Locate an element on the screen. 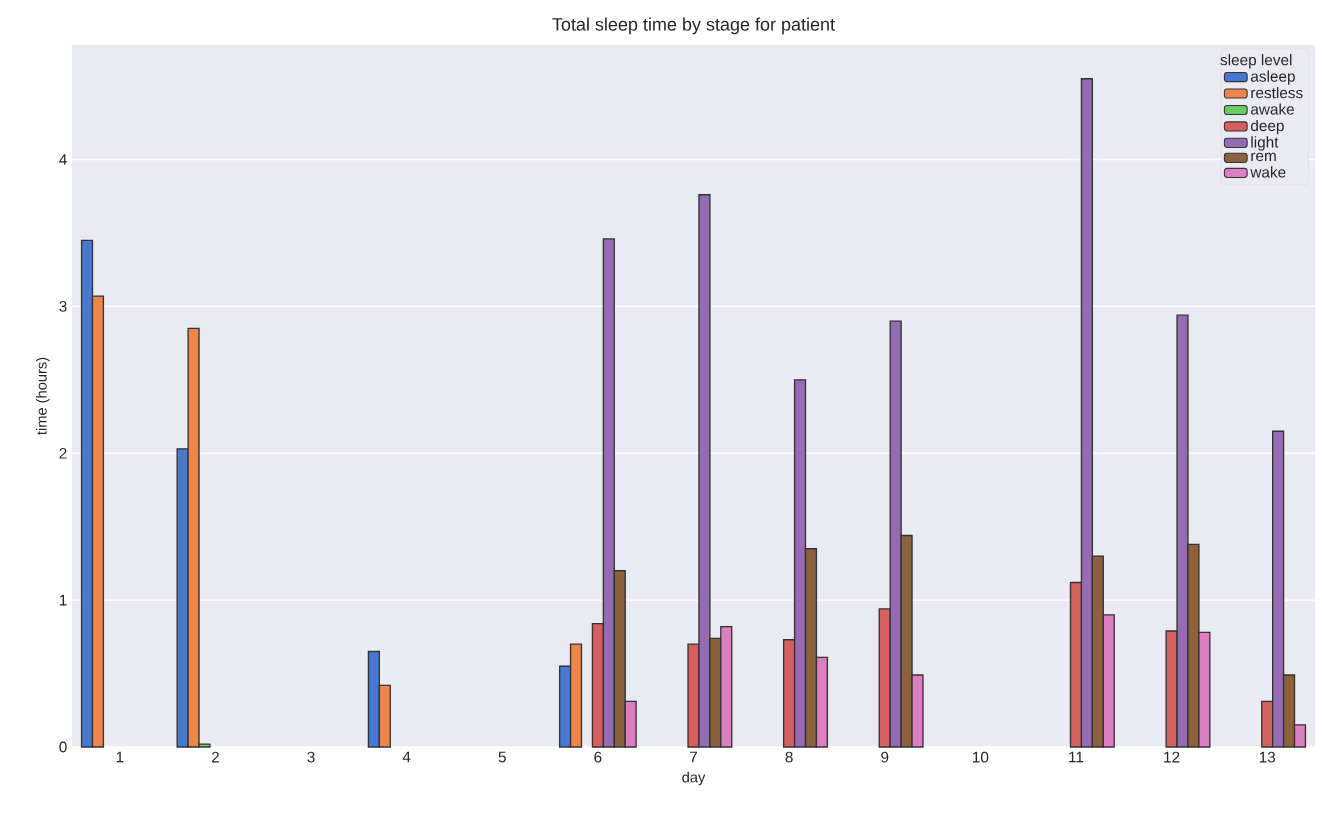  x-tick-label: 3 is located at coordinates (311, 757).